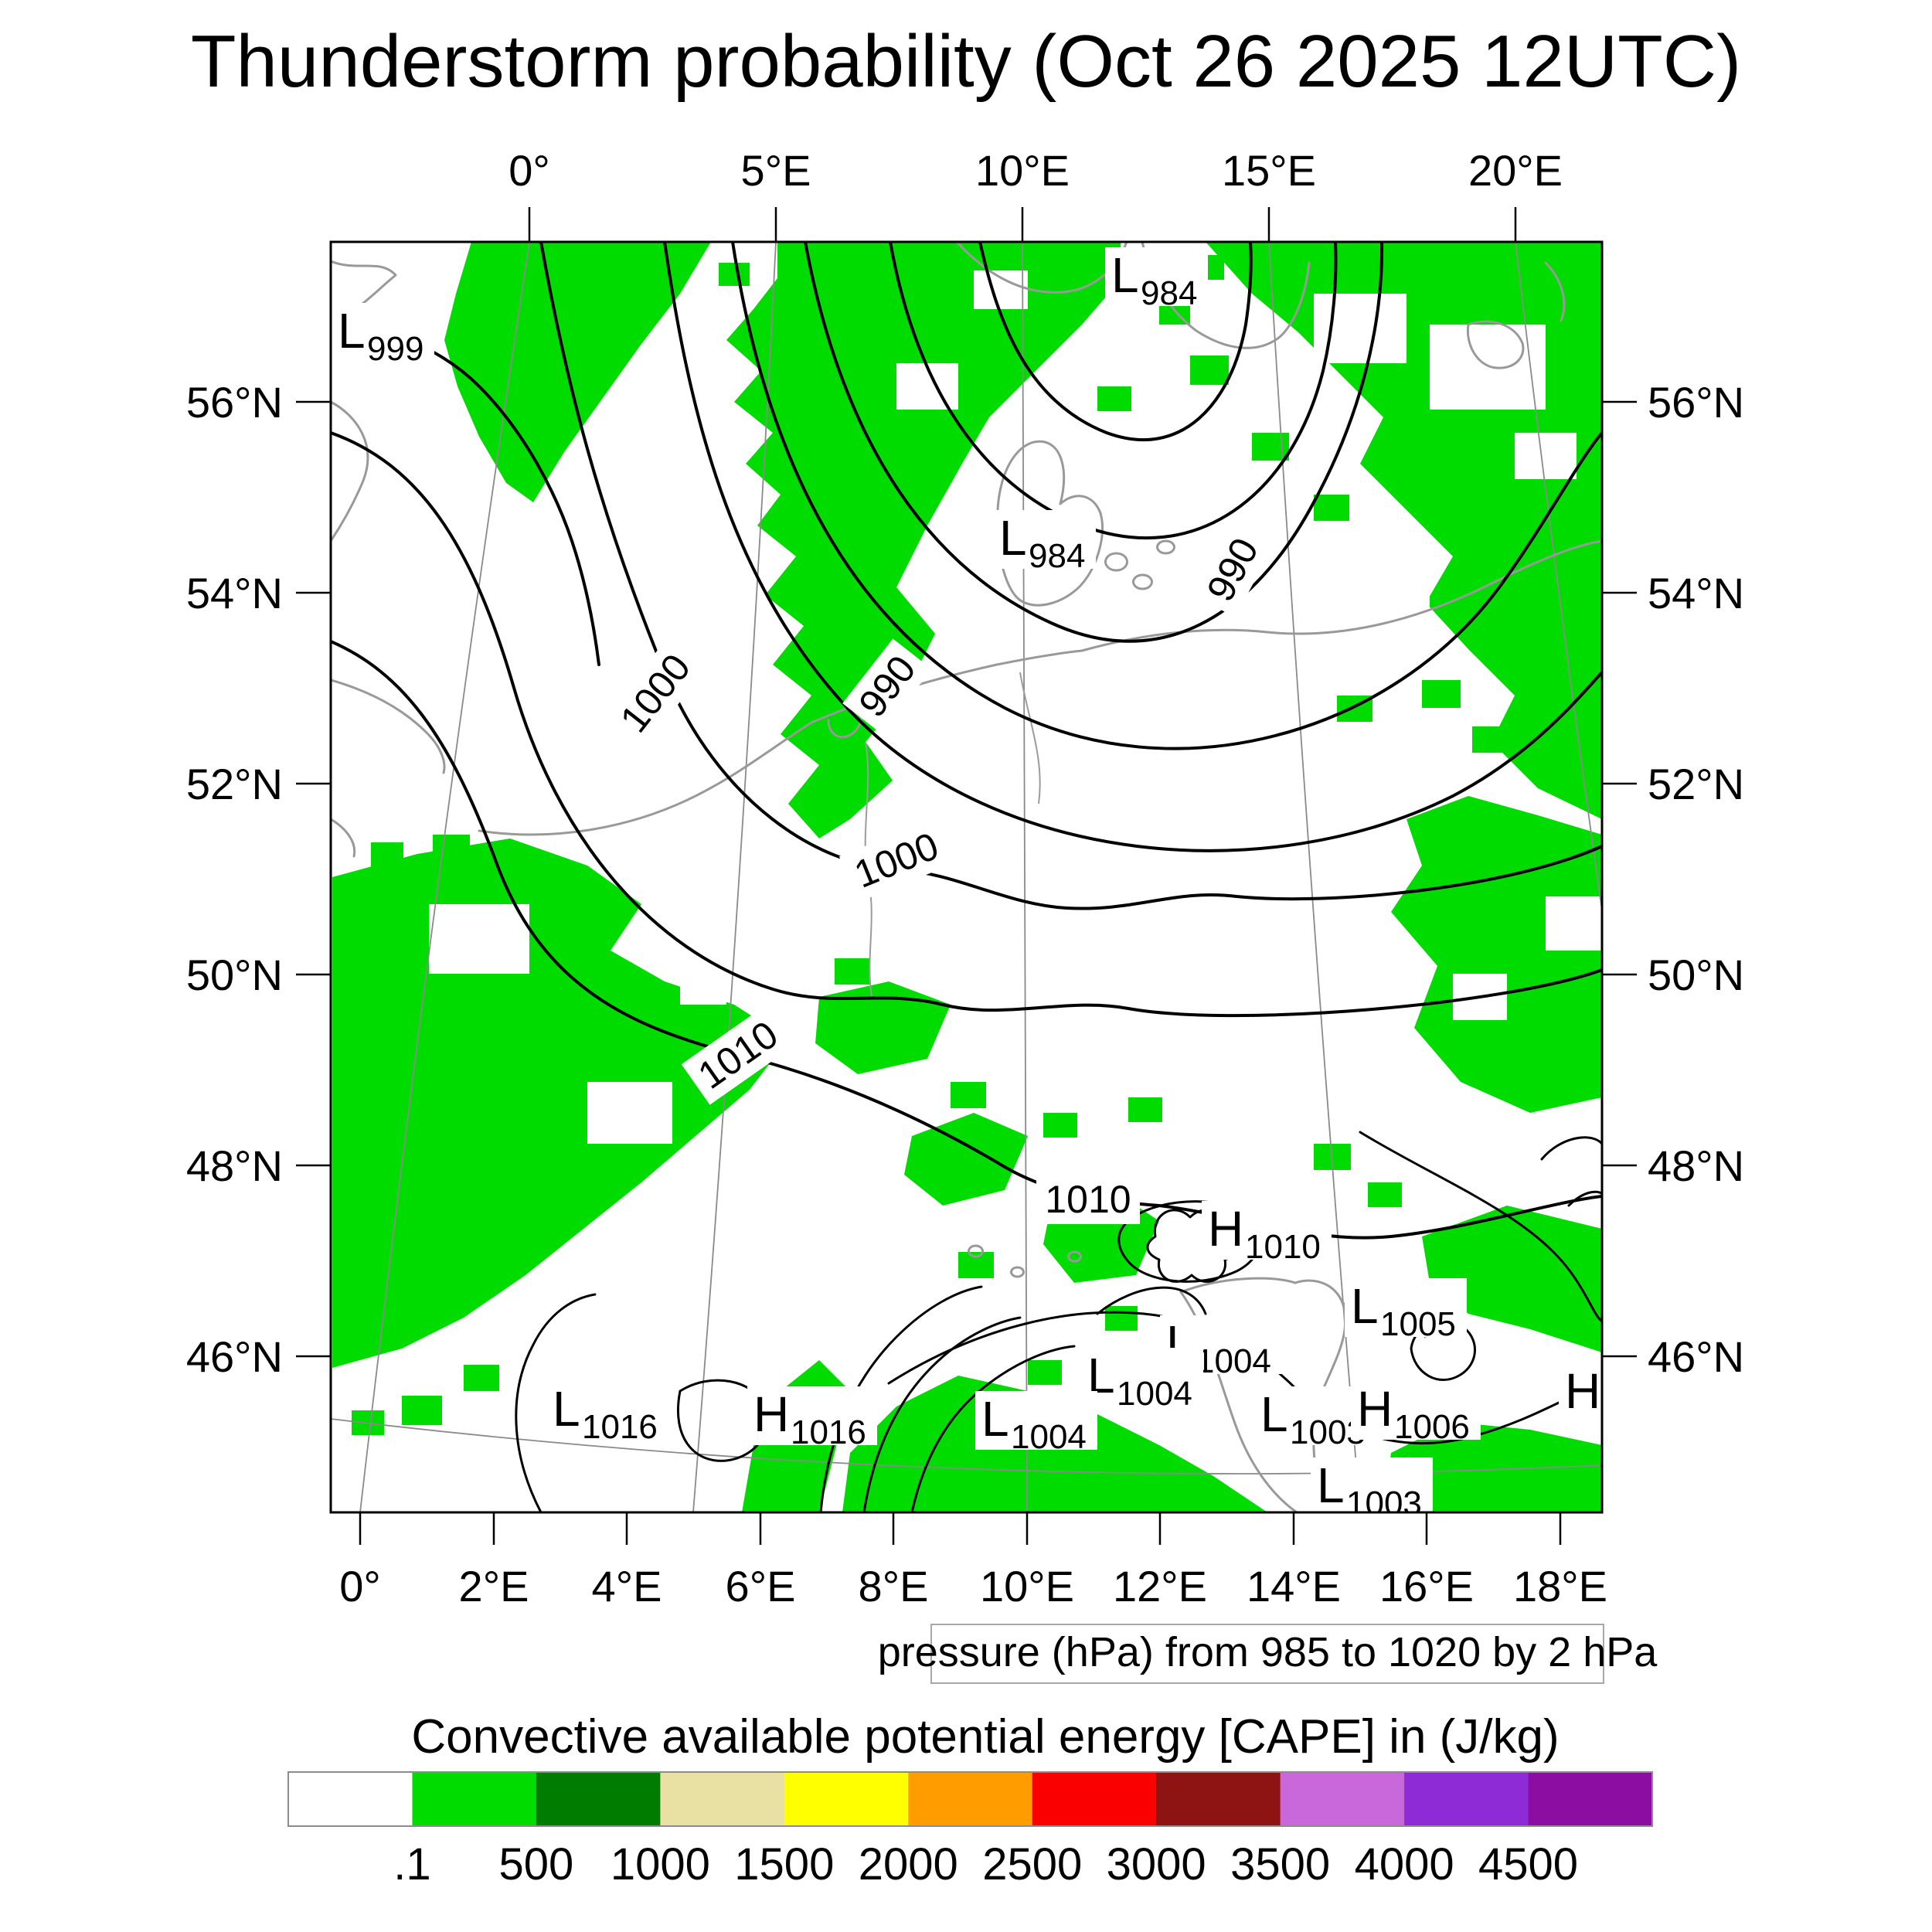  What do you see at coordinates (235, 975) in the screenshot?
I see `left-axis-label: 50°N` at bounding box center [235, 975].